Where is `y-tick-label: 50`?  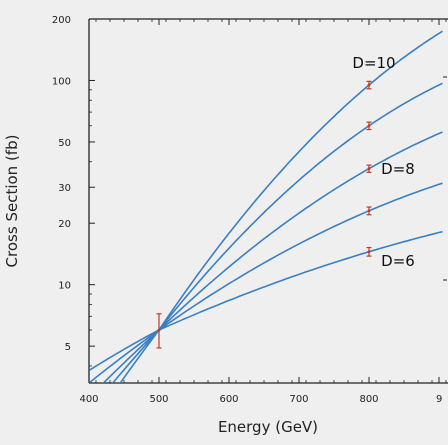
y-tick-label: 50 is located at coordinates (64, 143).